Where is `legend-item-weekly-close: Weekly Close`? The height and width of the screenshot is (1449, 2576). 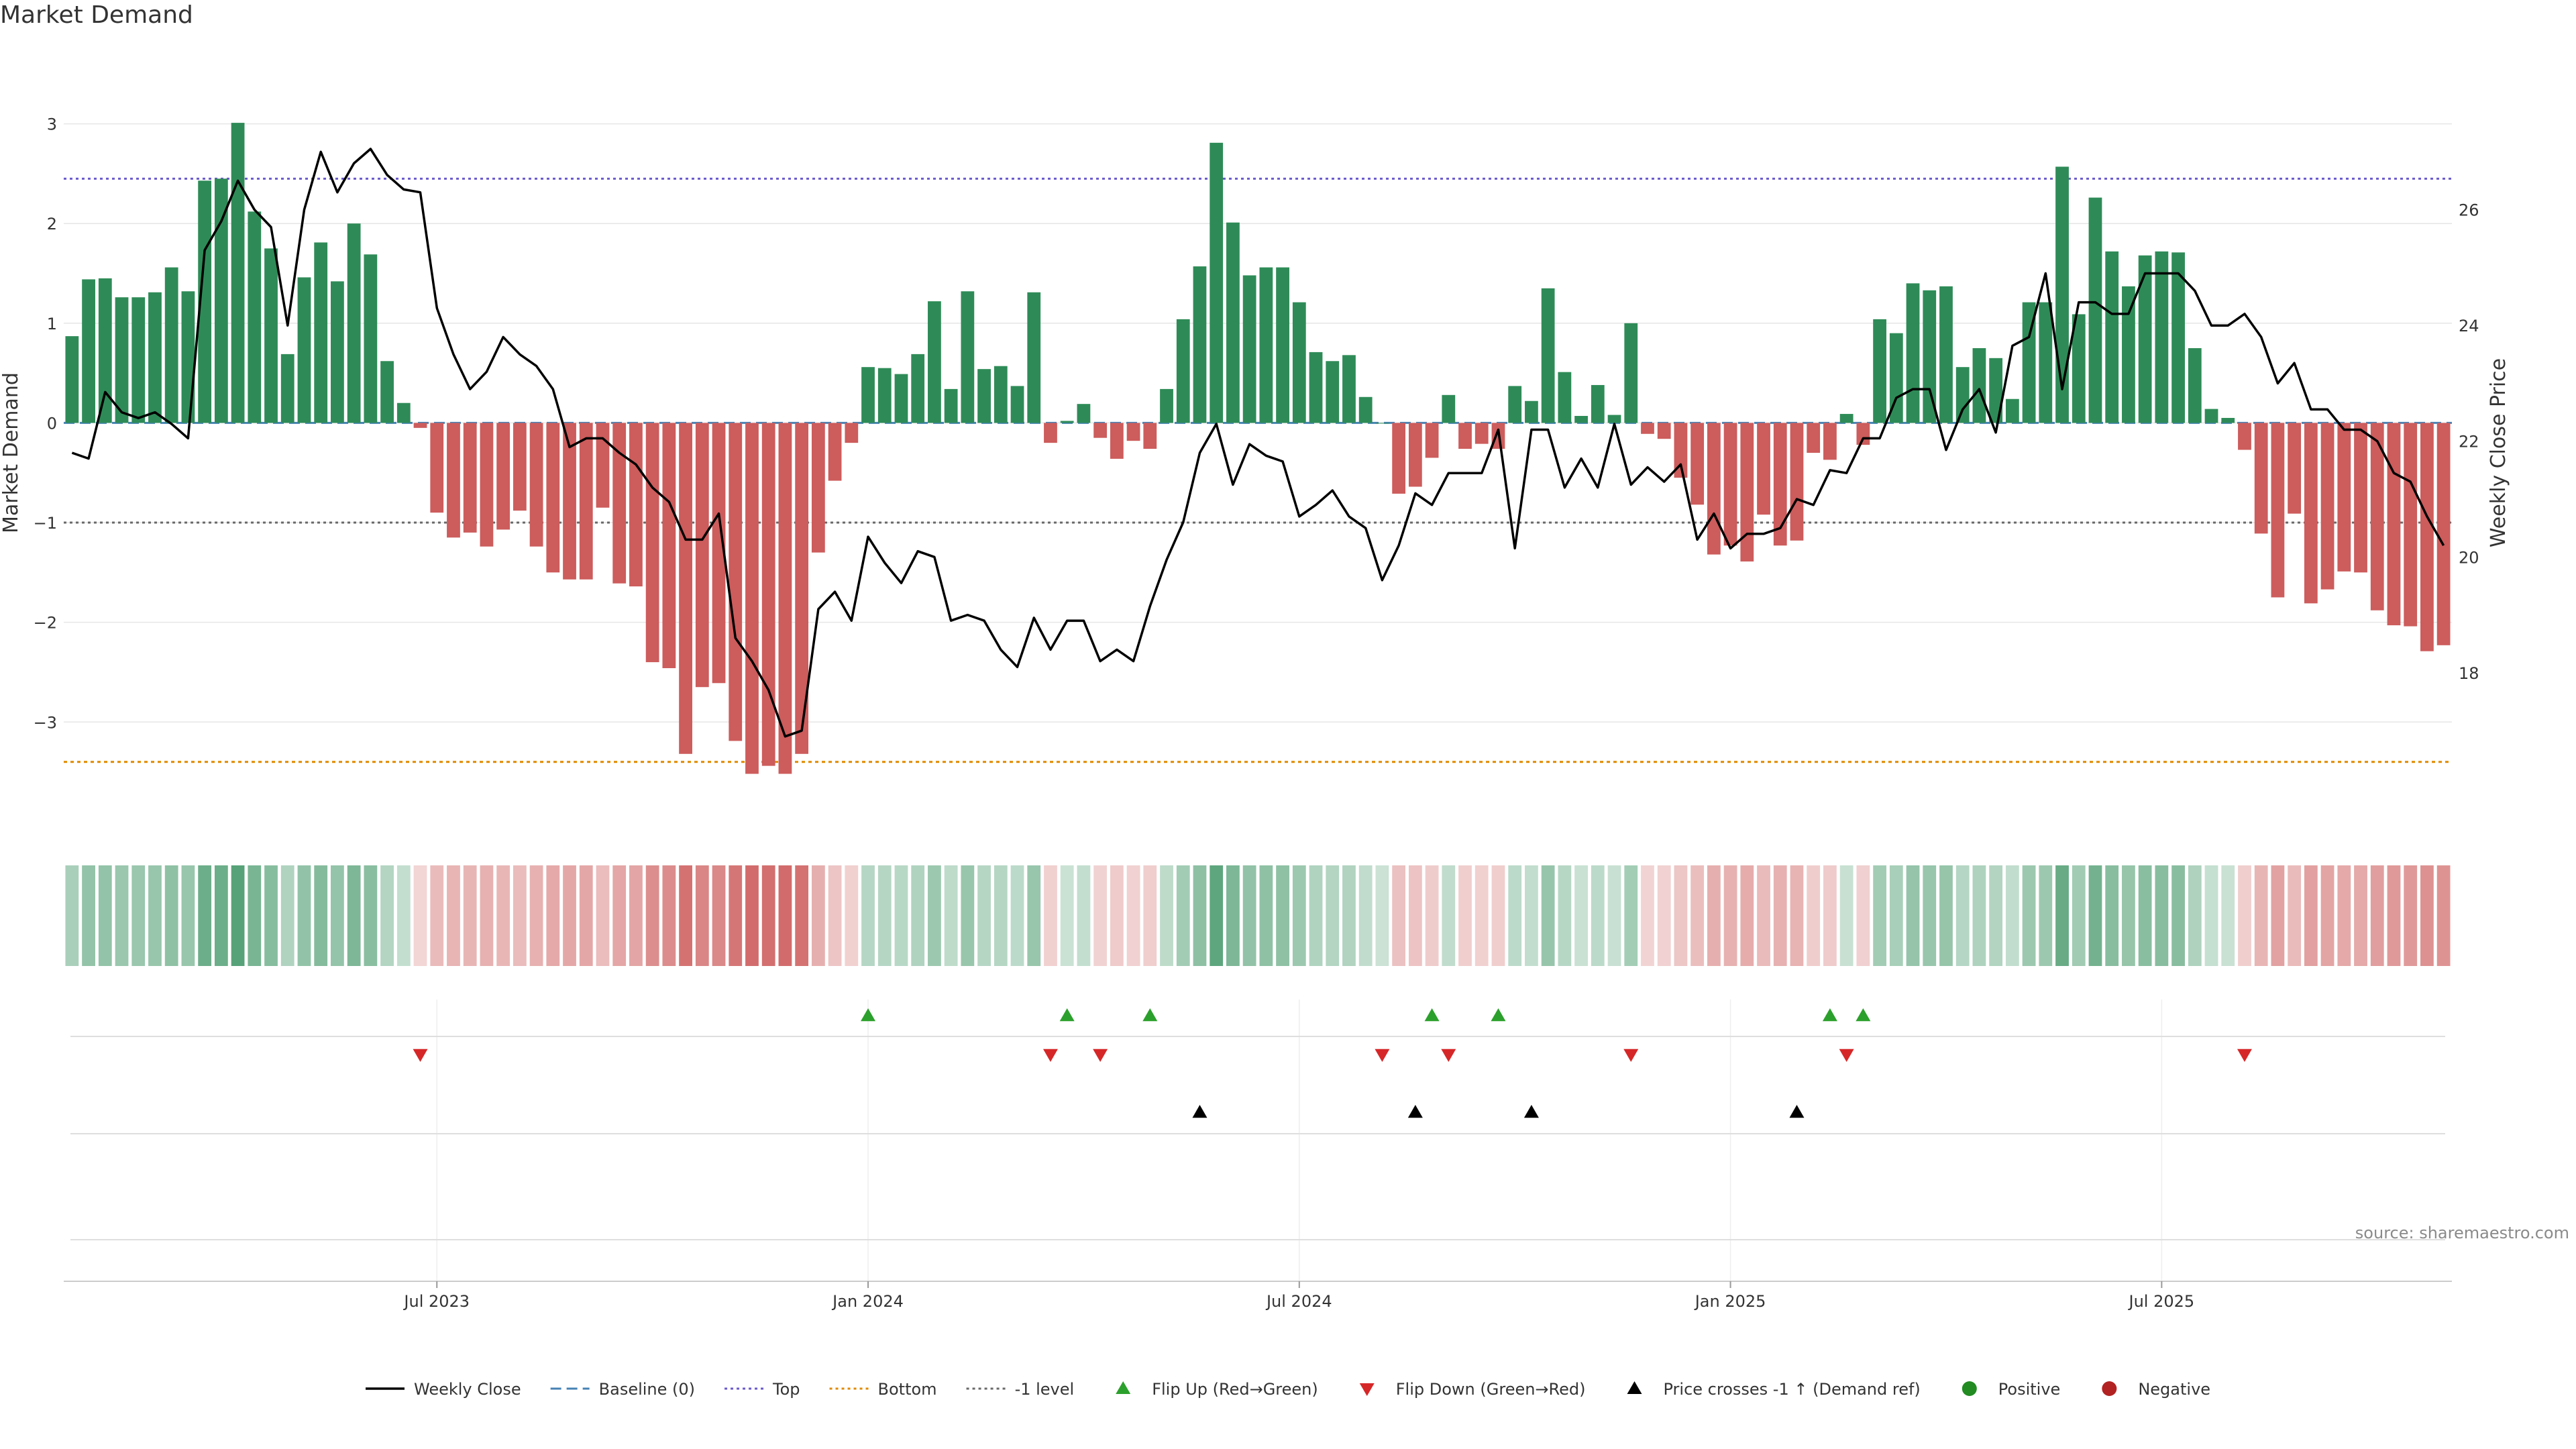 legend-item-weekly-close: Weekly Close is located at coordinates (443, 1389).